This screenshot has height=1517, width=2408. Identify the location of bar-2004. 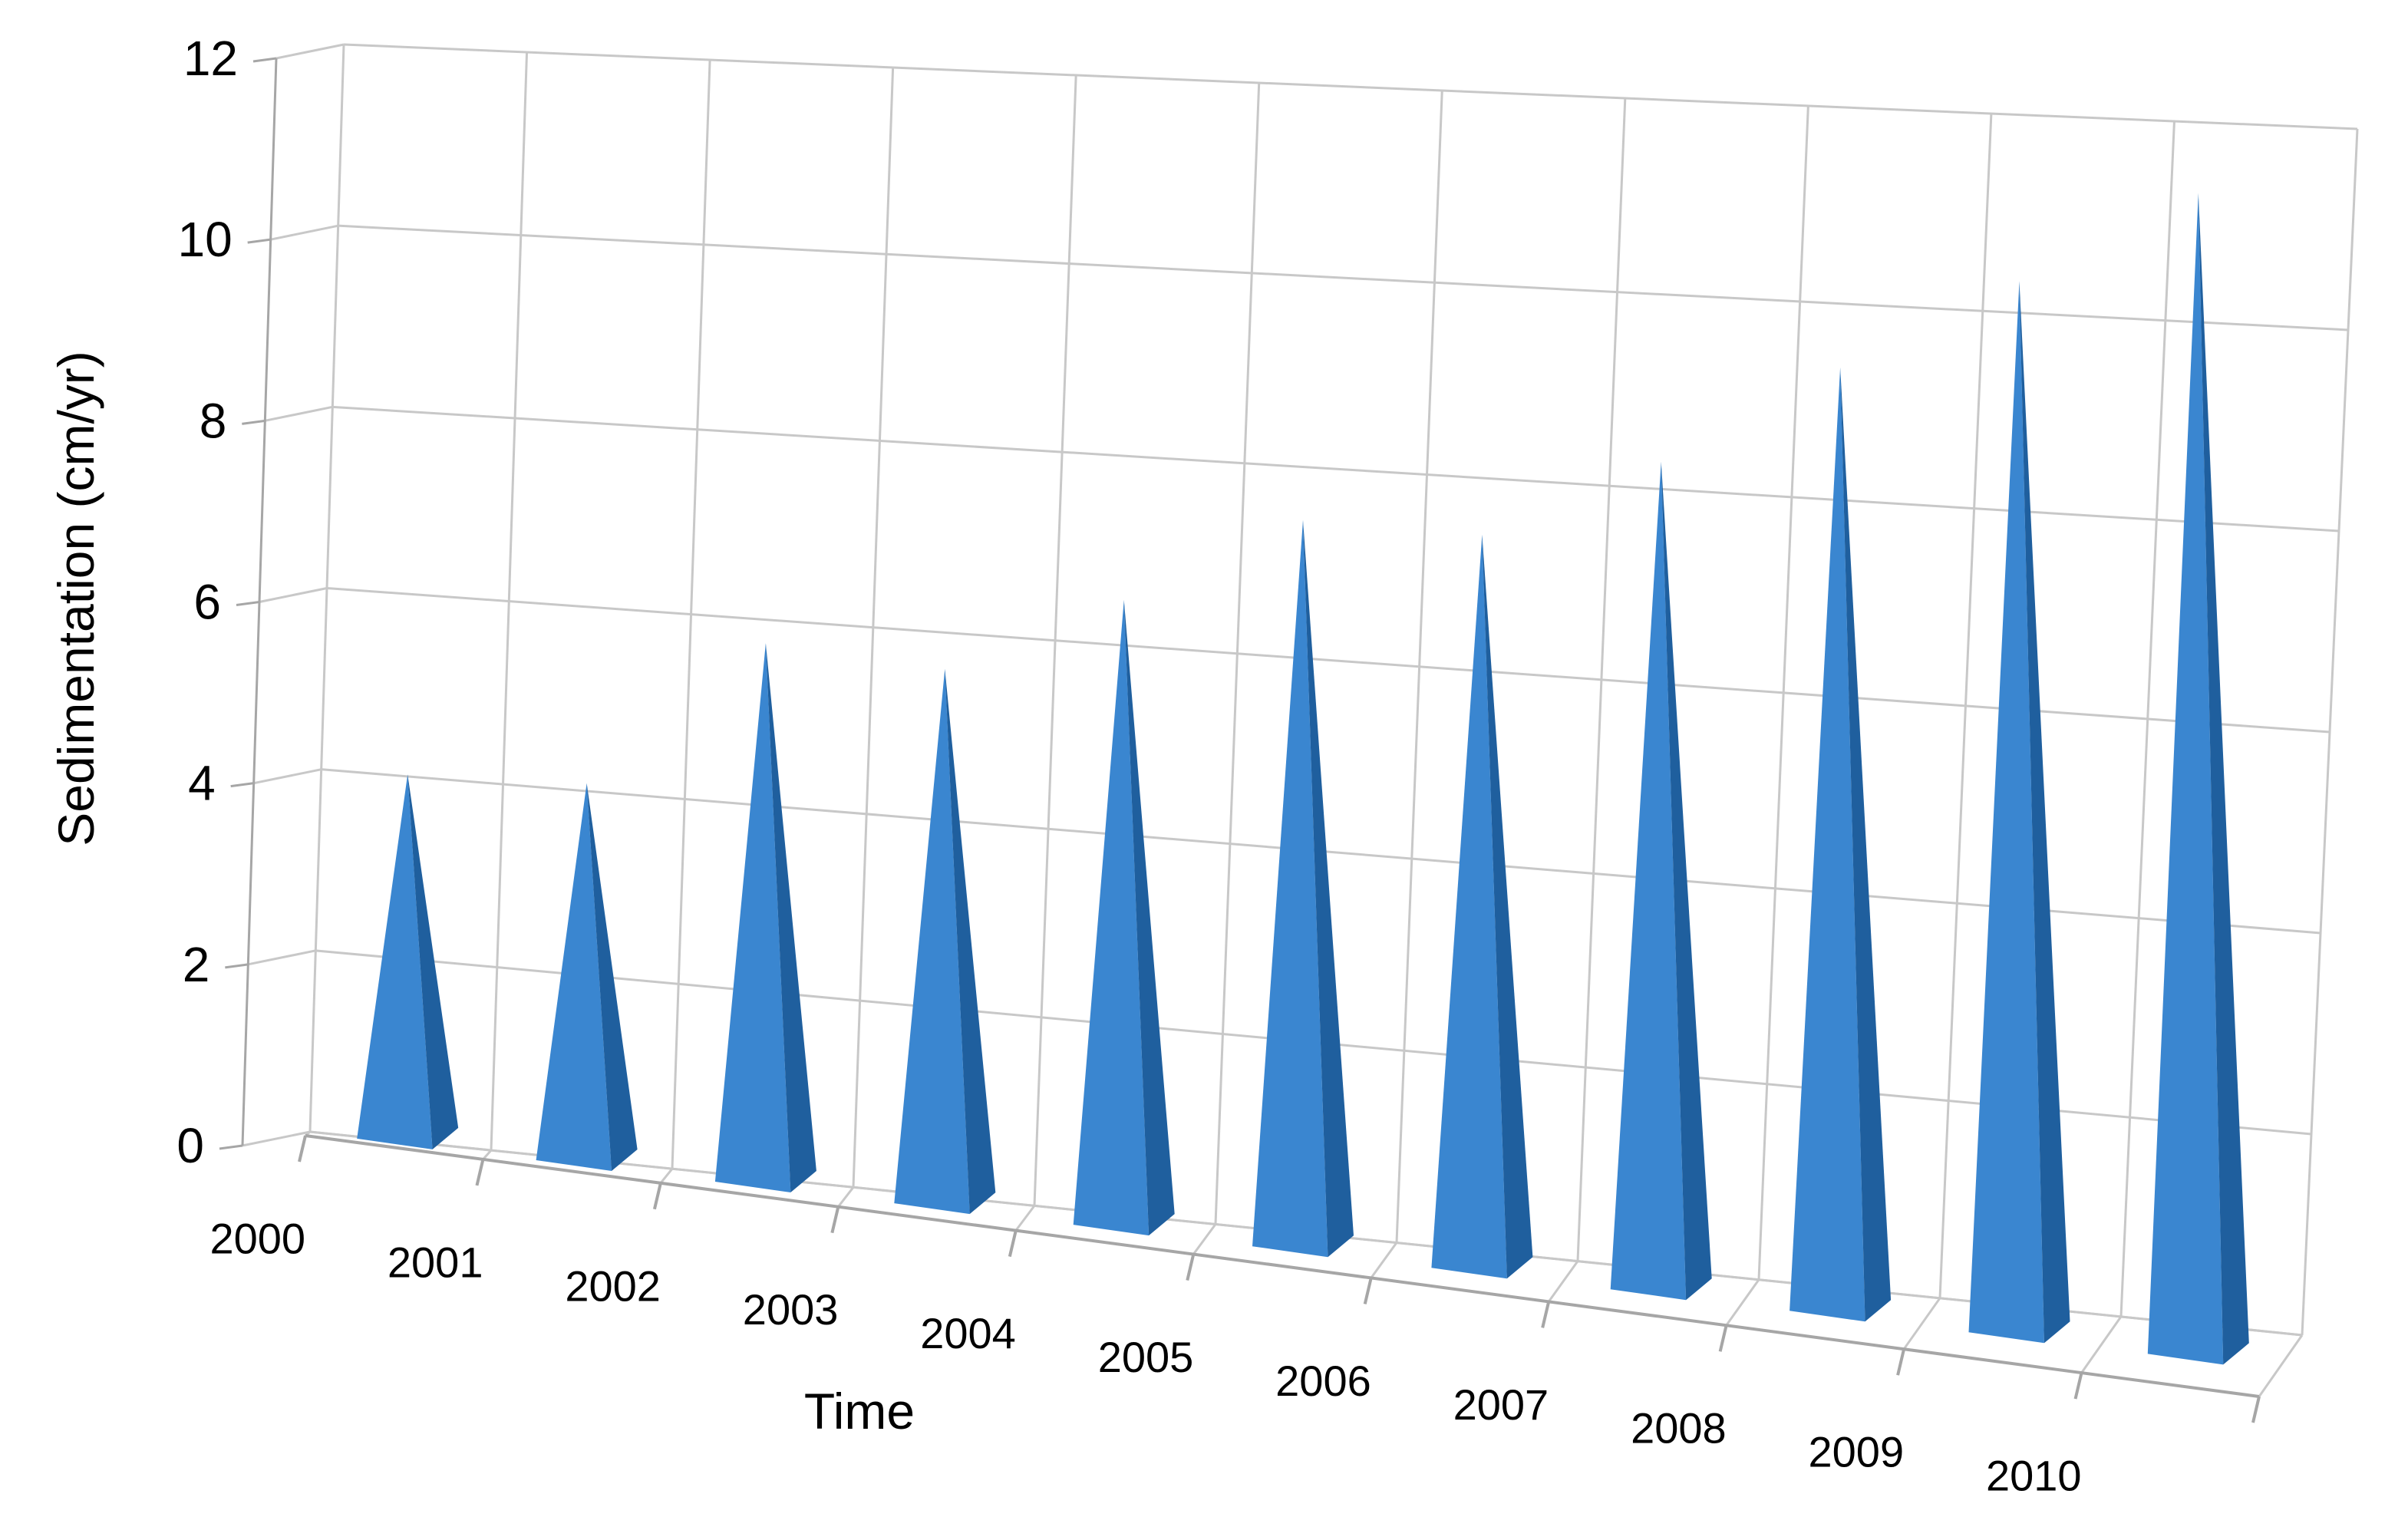
(1124, 917).